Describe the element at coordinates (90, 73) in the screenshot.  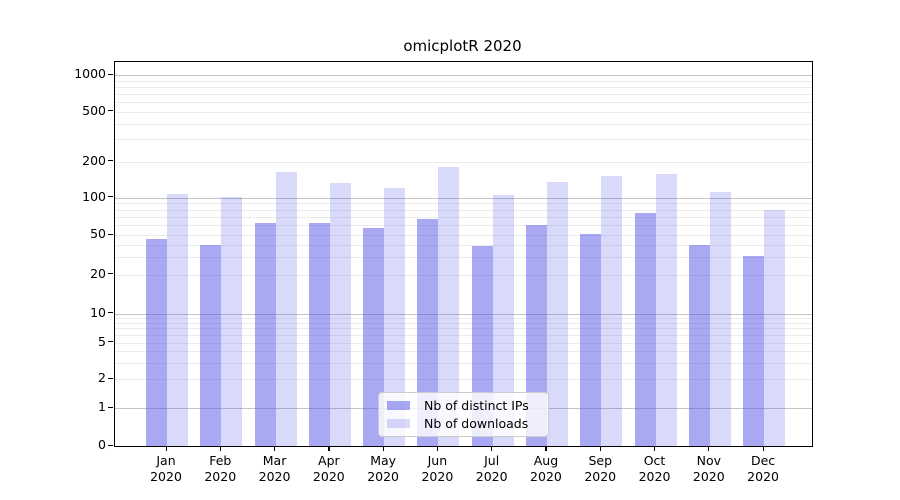
I see `y-tick-label: 1000` at that location.